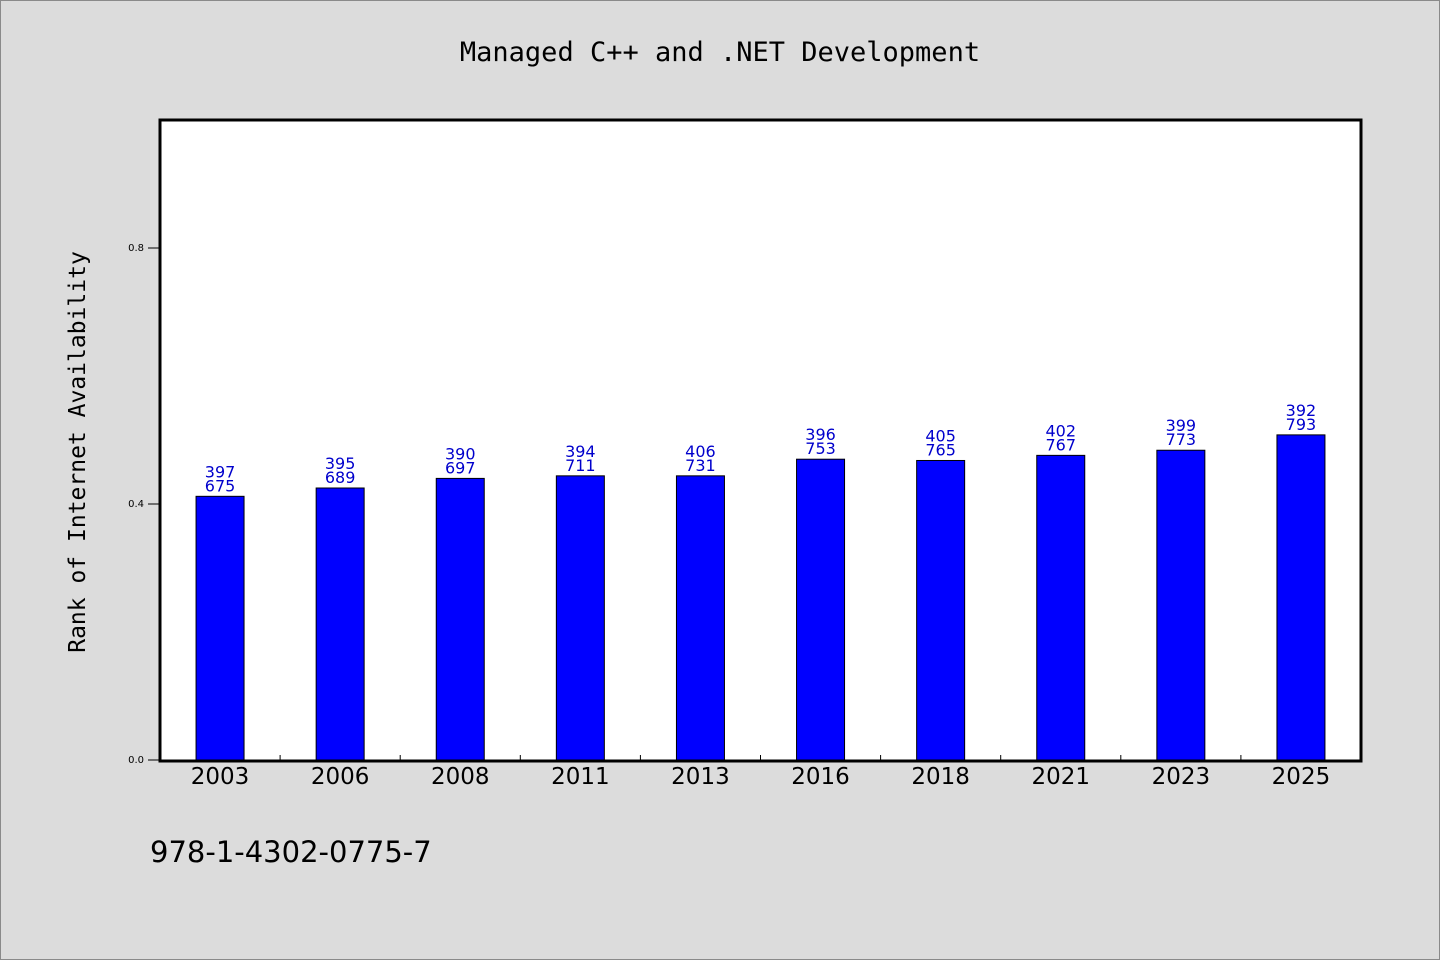 The width and height of the screenshot is (1440, 960). I want to click on bar-label-top: 406, so click(700, 451).